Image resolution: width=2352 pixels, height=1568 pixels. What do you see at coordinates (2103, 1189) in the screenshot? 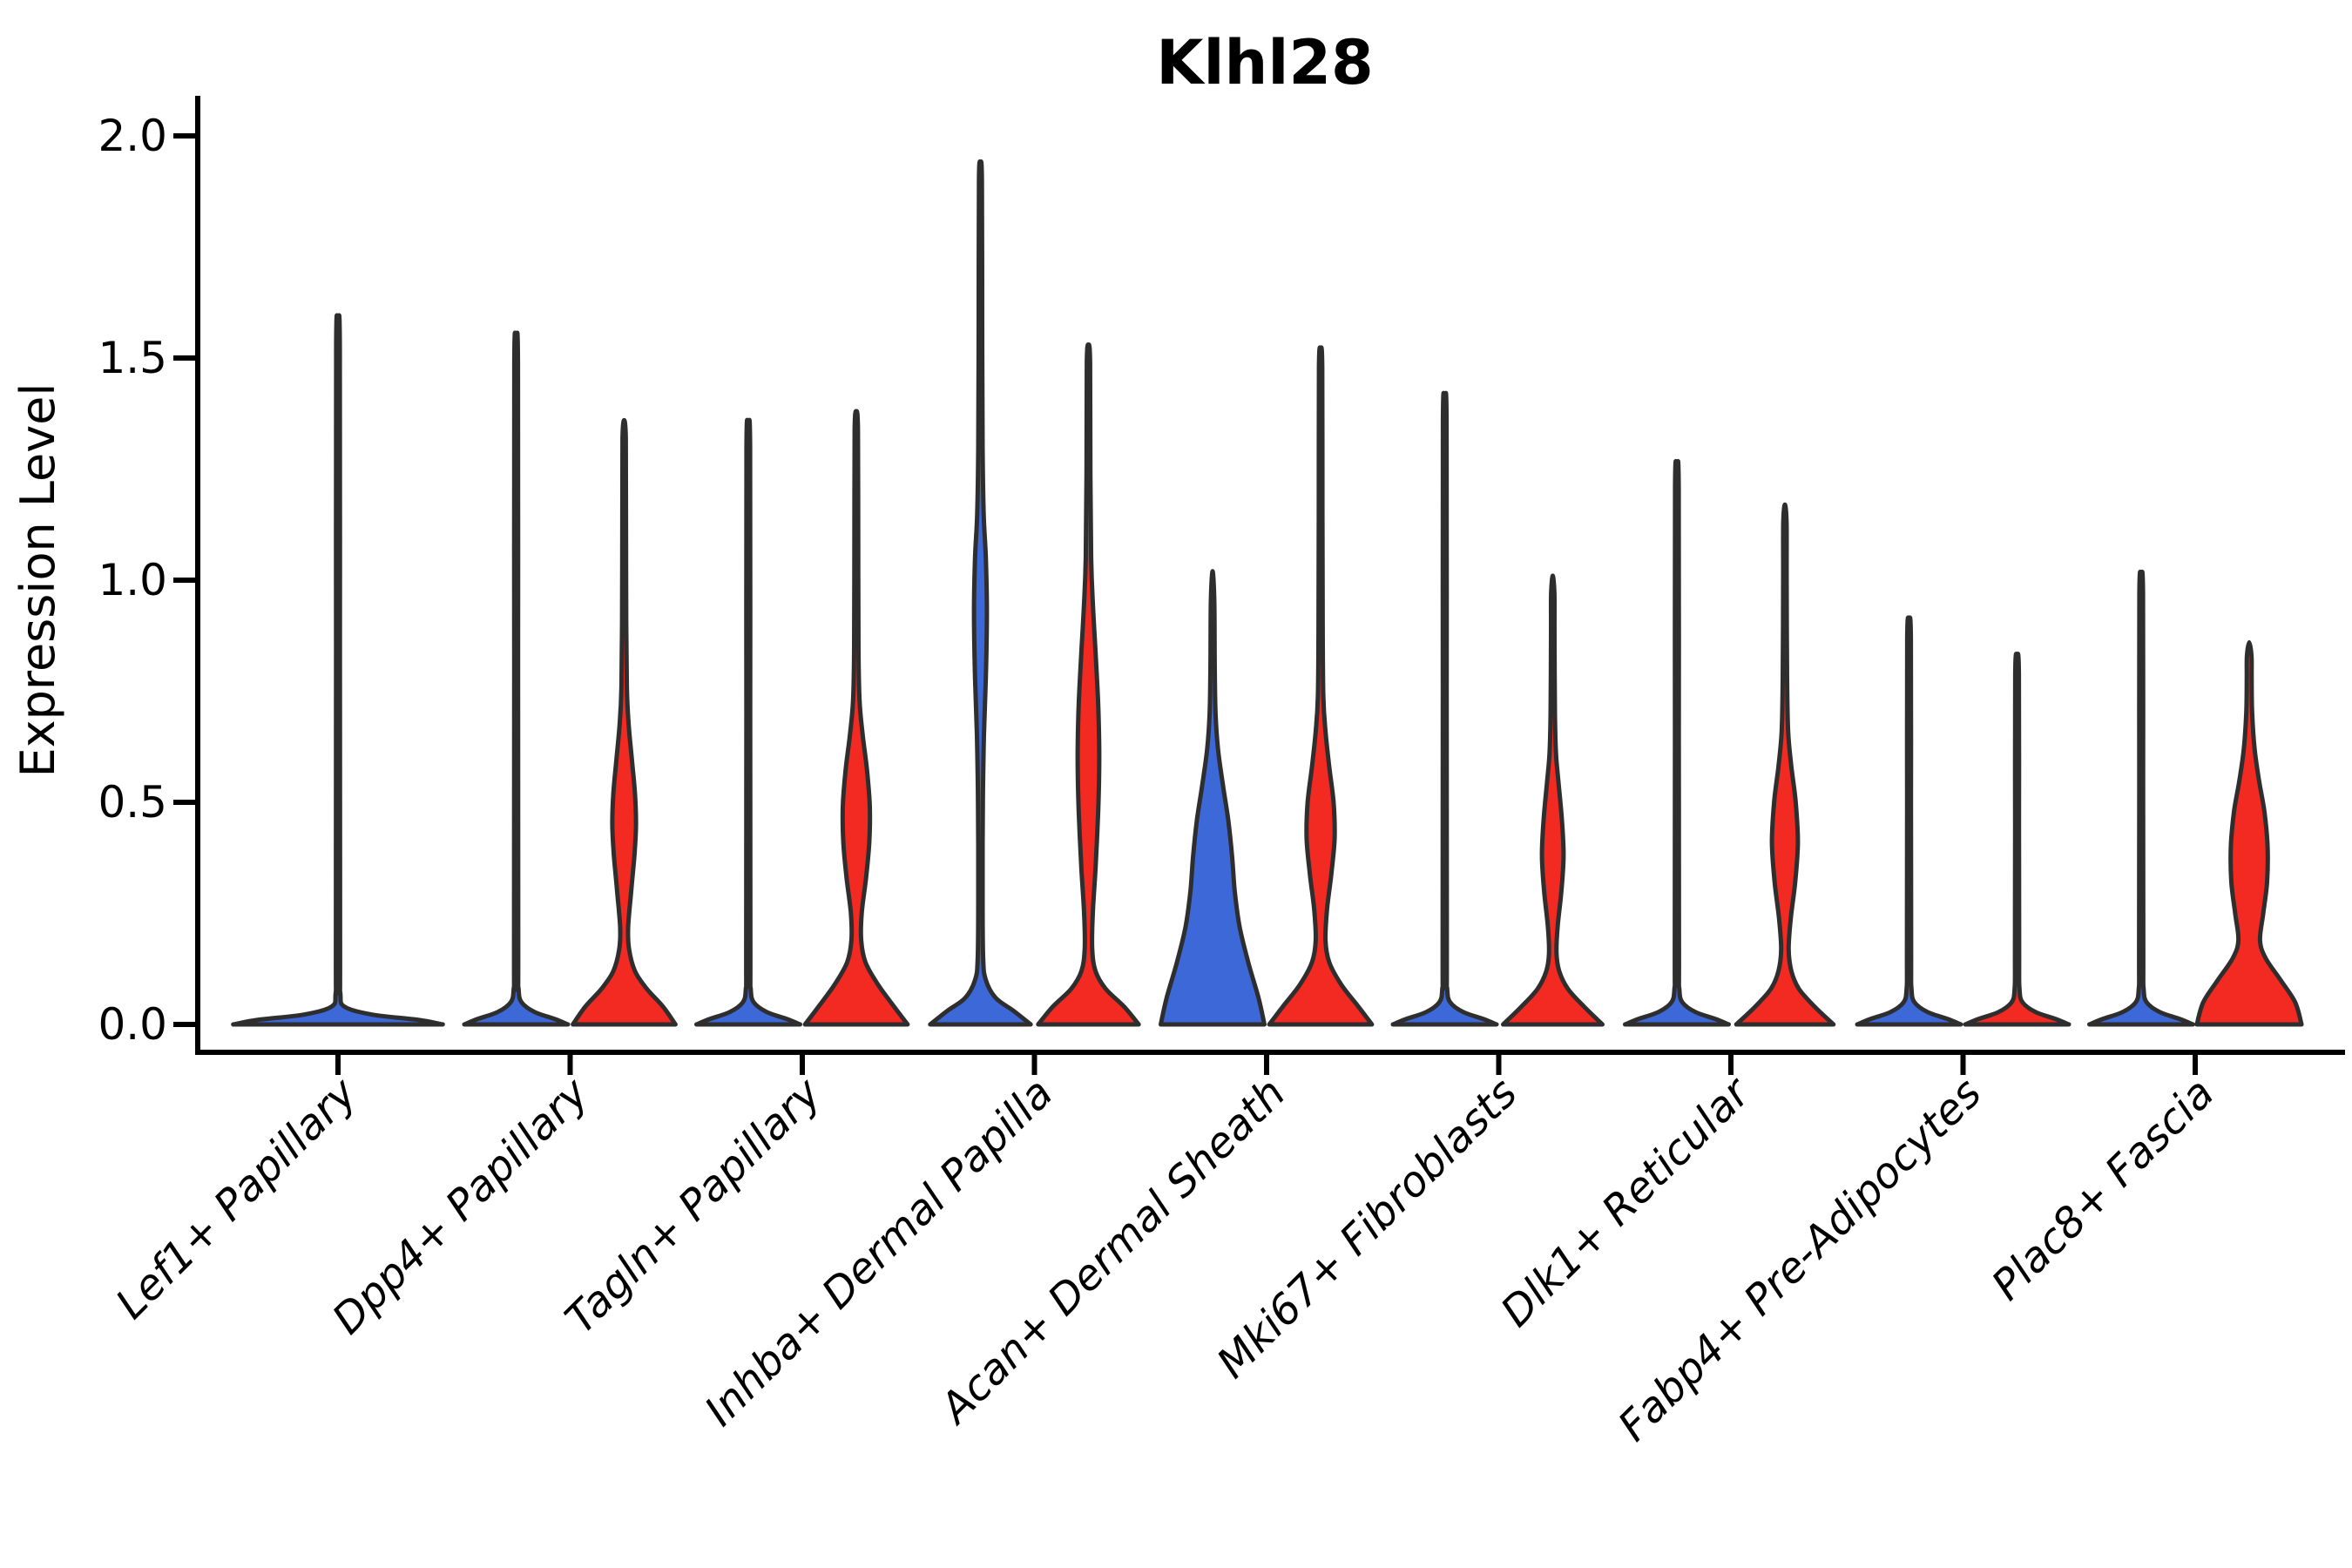
I see `x-tick-label-plac8-fascia: Plac8+ Fascia` at bounding box center [2103, 1189].